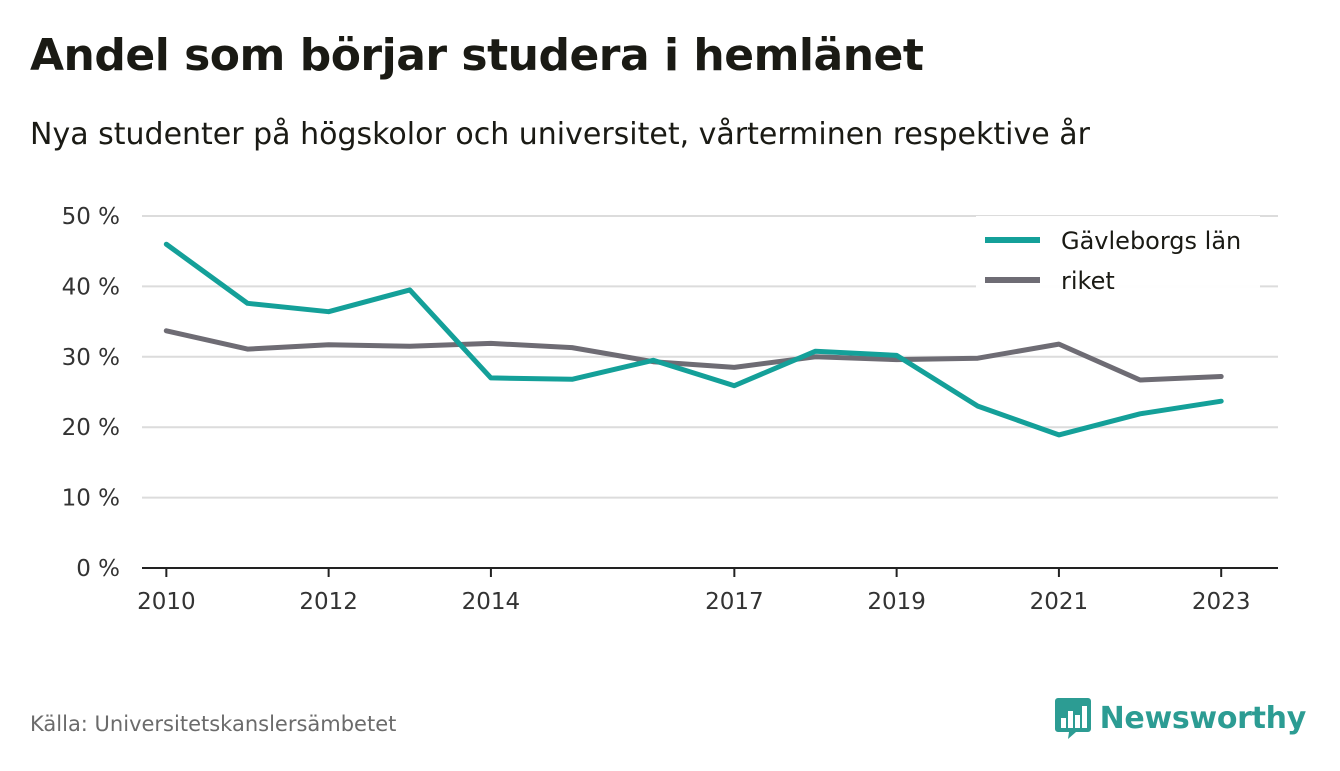  Describe the element at coordinates (1203, 718) in the screenshot. I see `brand-name: Newsworthy` at that location.